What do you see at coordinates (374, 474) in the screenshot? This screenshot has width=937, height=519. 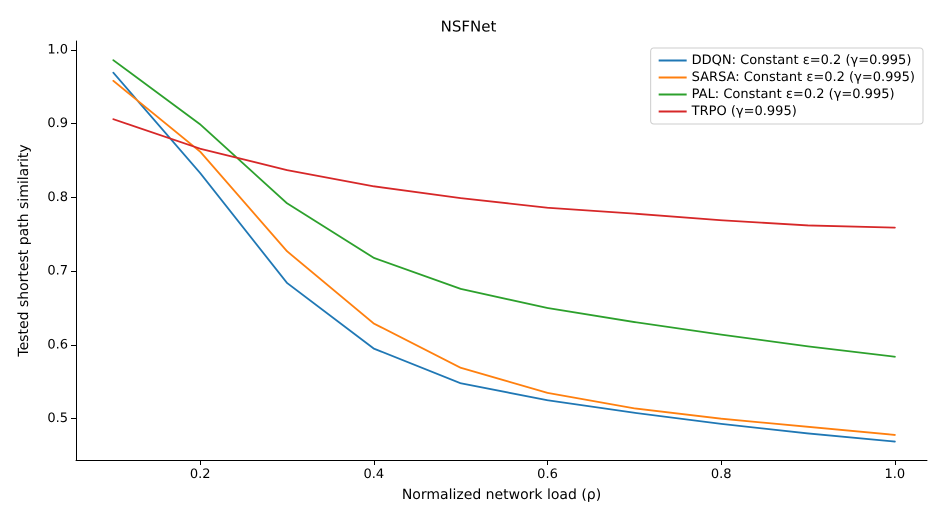 I see `x-tick-label: 0.4` at bounding box center [374, 474].